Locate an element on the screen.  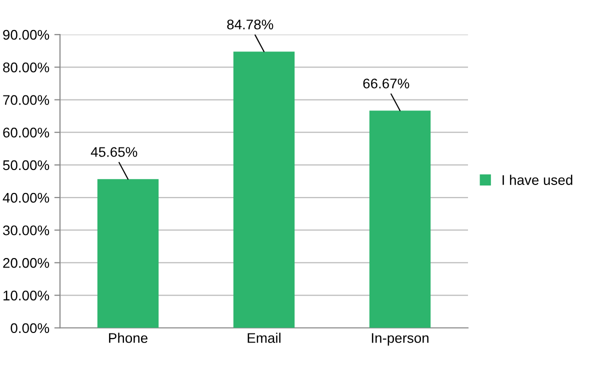
data-label: 66.67% is located at coordinates (386, 83).